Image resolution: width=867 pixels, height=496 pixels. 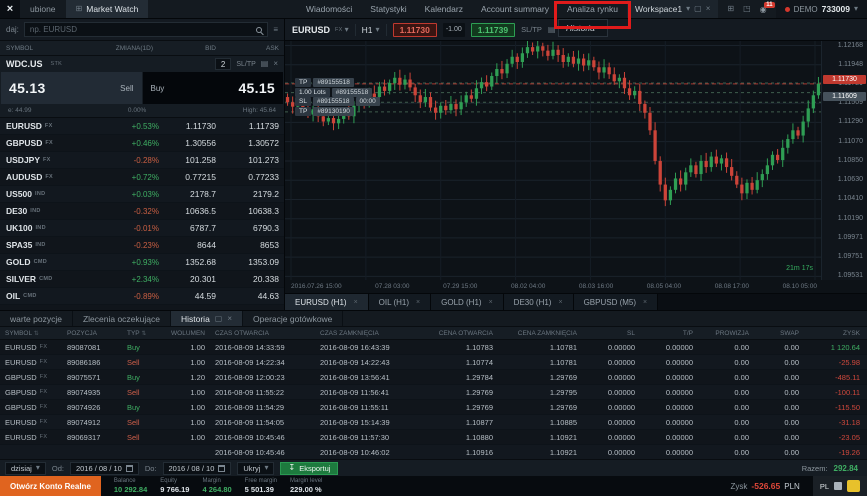 I want to click on ask-price: 144.76, so click(x=253, y=309).